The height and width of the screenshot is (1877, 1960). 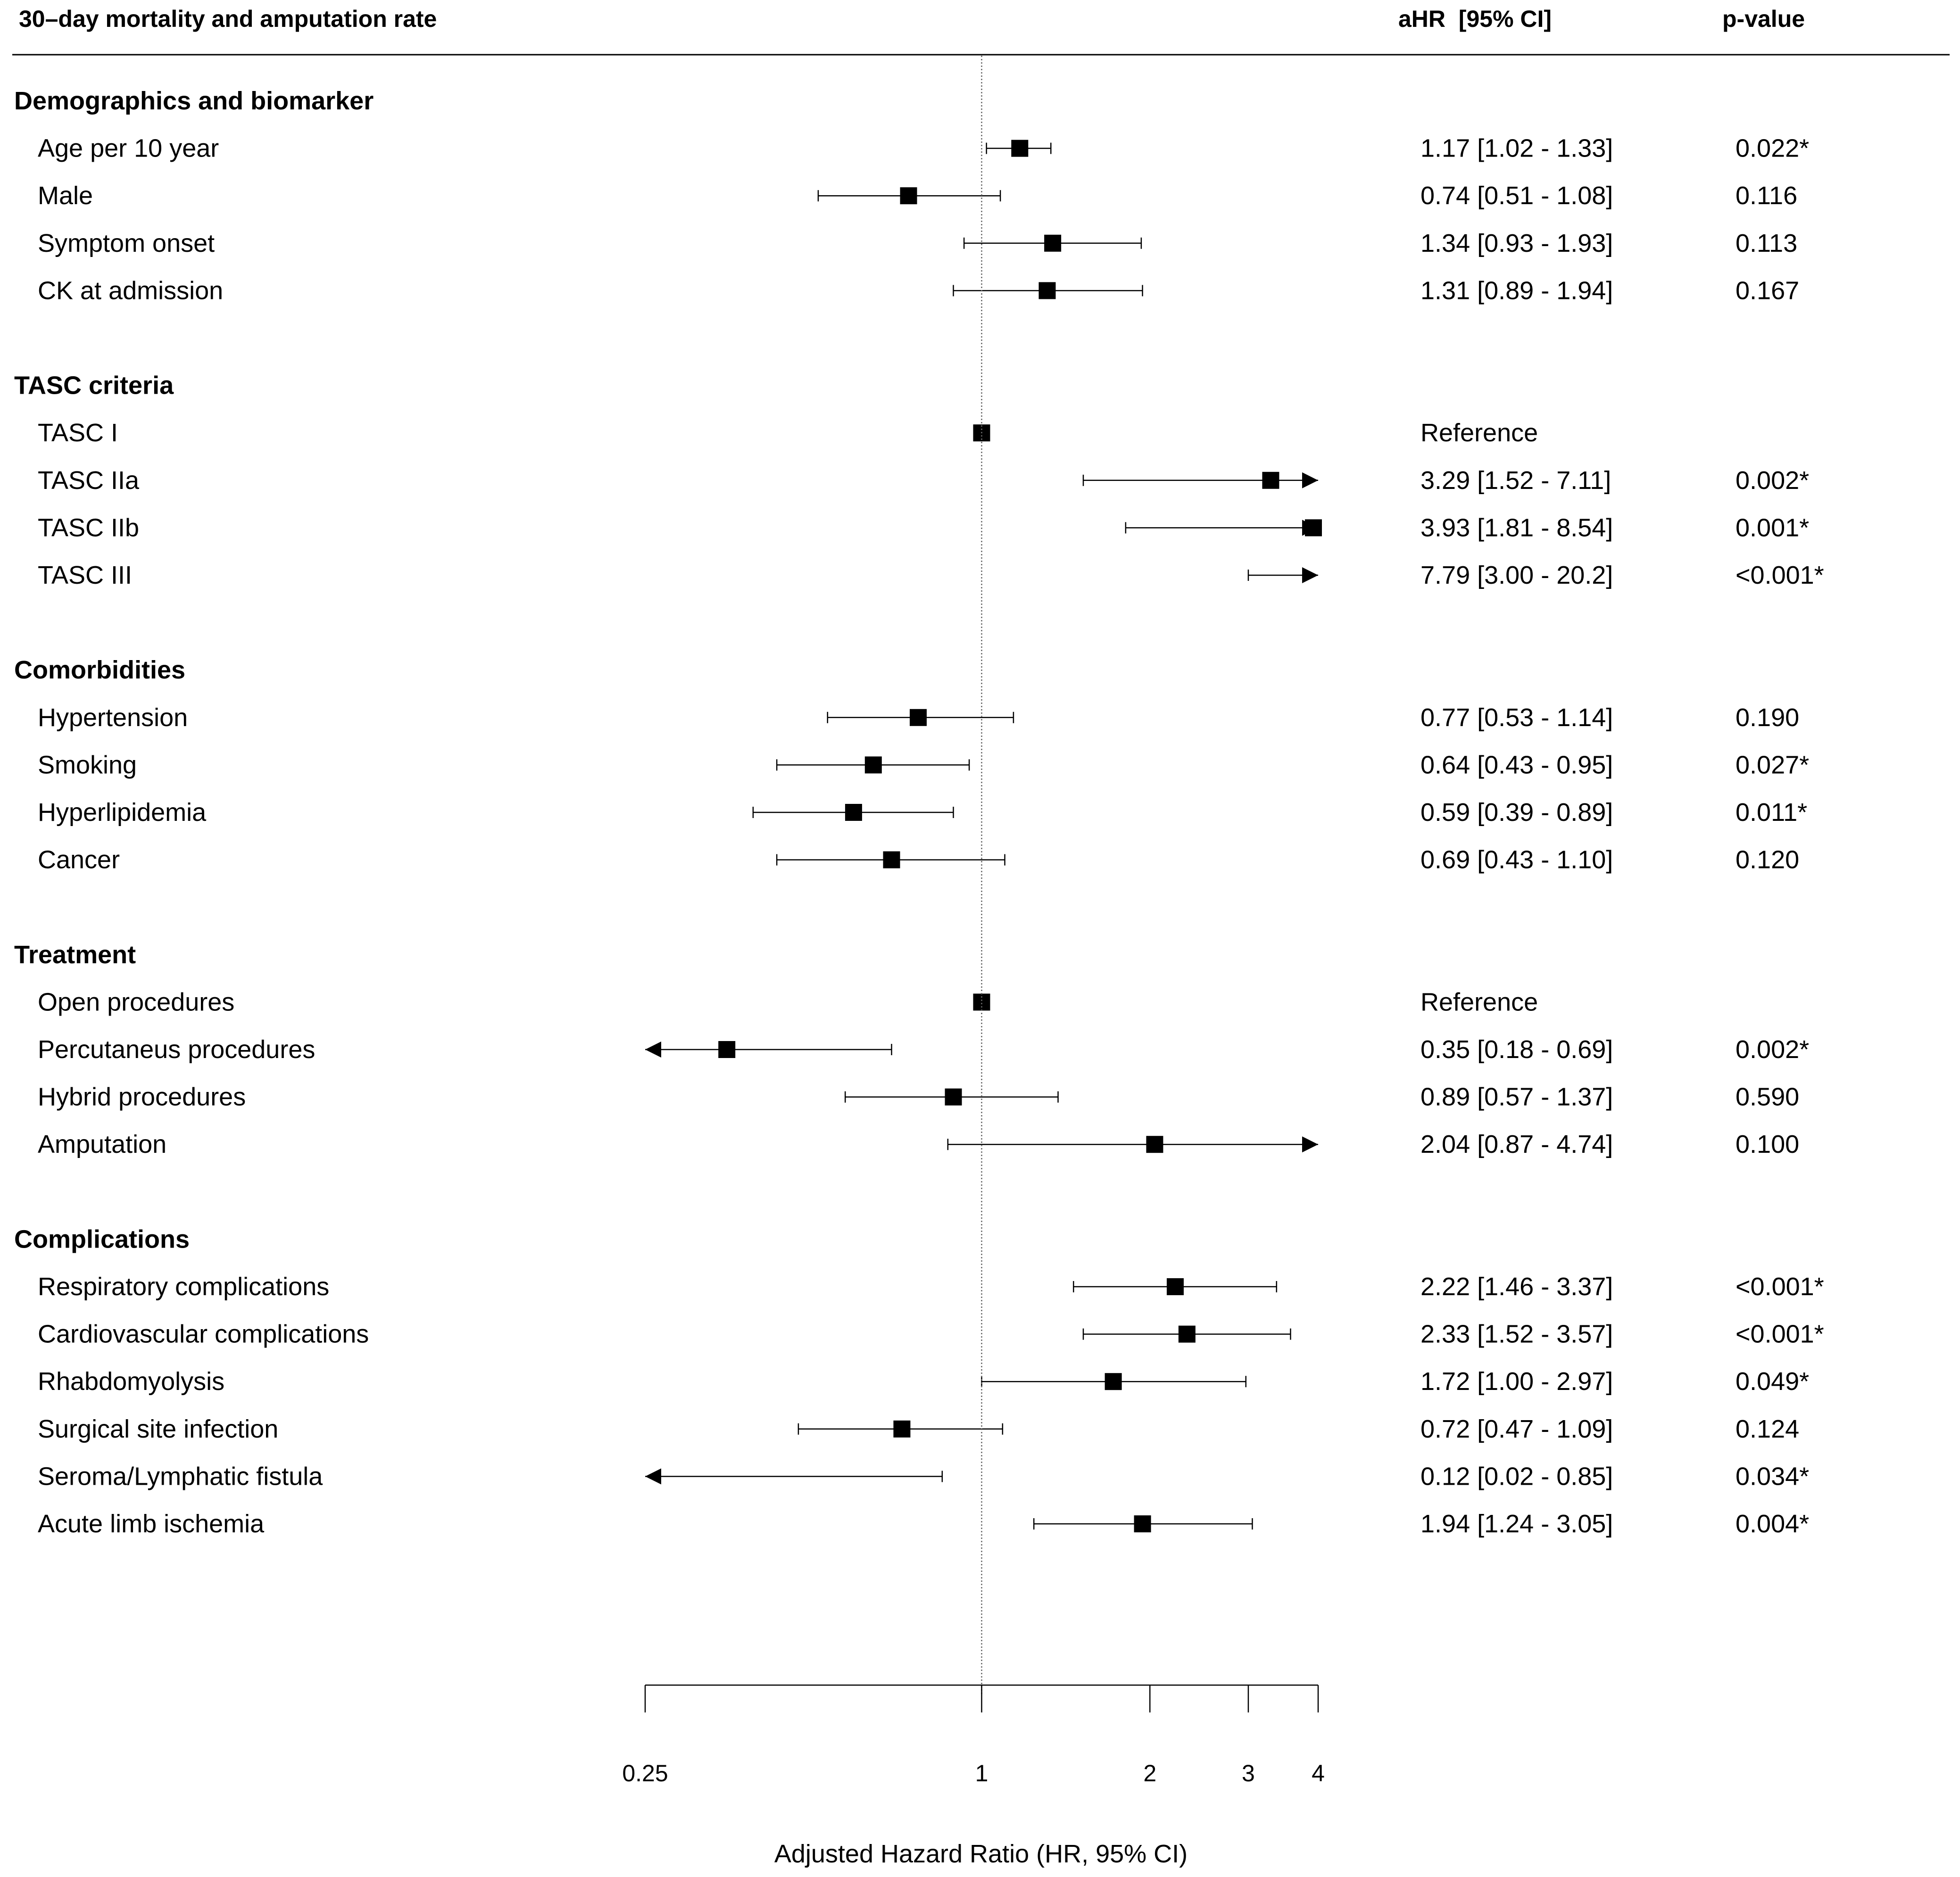 What do you see at coordinates (1516, 1381) in the screenshot?
I see `row-estimate: 1.72 [1.00 - 2.97]` at bounding box center [1516, 1381].